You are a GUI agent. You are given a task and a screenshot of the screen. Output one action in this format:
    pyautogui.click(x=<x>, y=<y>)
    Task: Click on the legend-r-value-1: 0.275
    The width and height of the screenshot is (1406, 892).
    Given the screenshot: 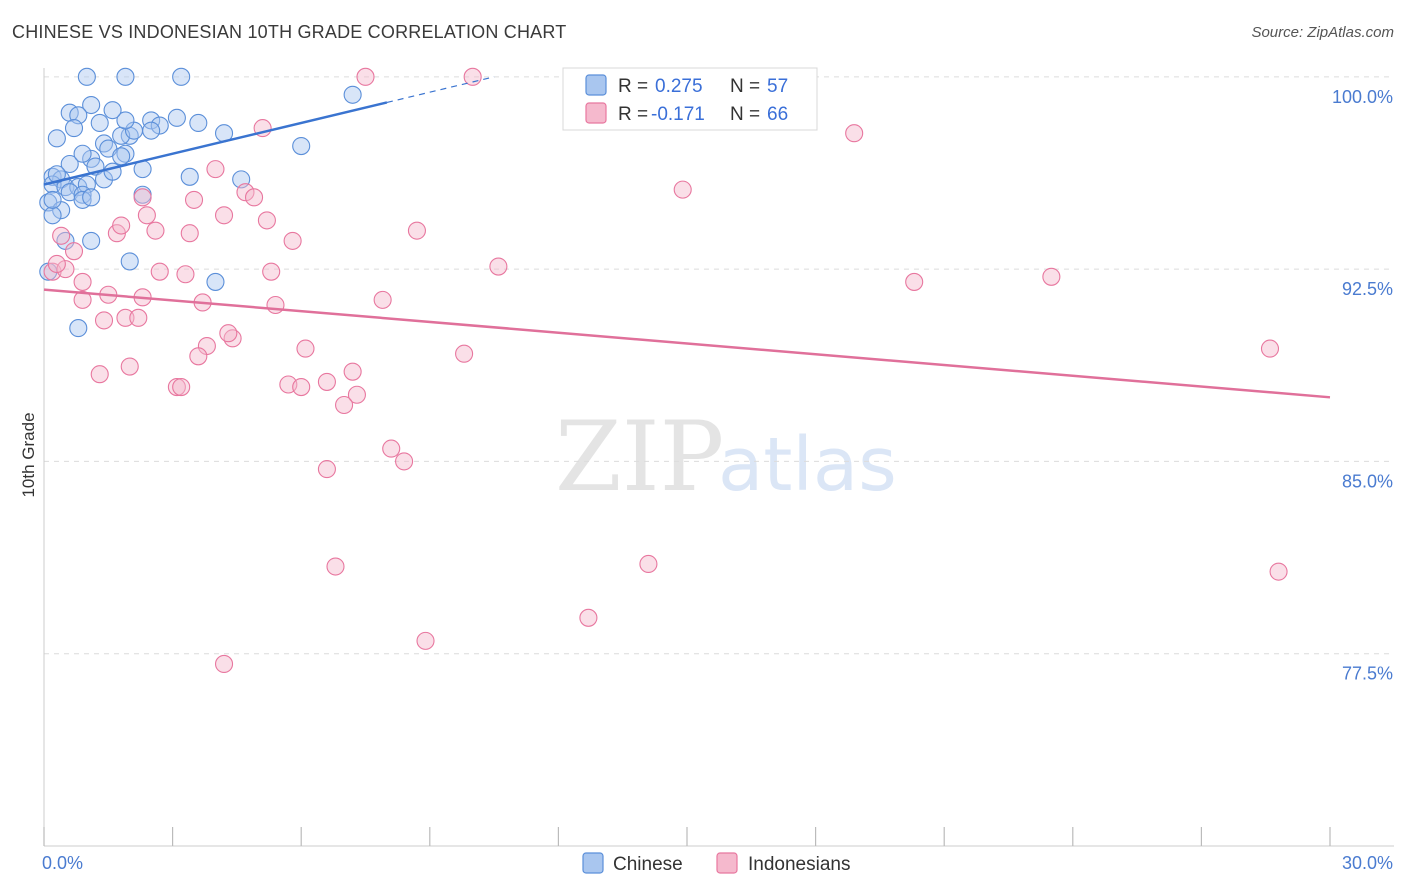 What is the action you would take?
    pyautogui.click(x=679, y=86)
    